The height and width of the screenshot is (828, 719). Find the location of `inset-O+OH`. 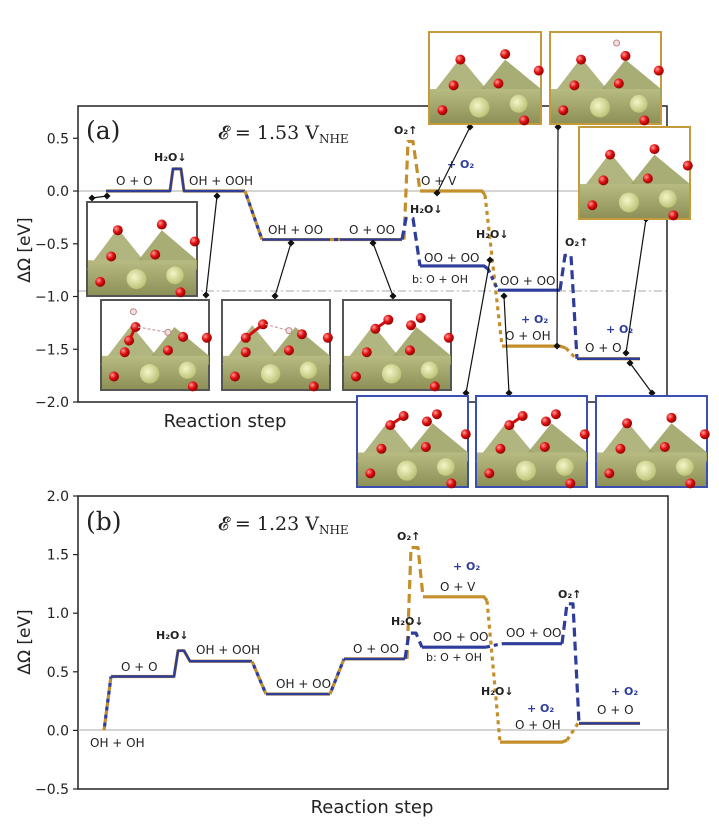

inset-O+OH is located at coordinates (606, 78).